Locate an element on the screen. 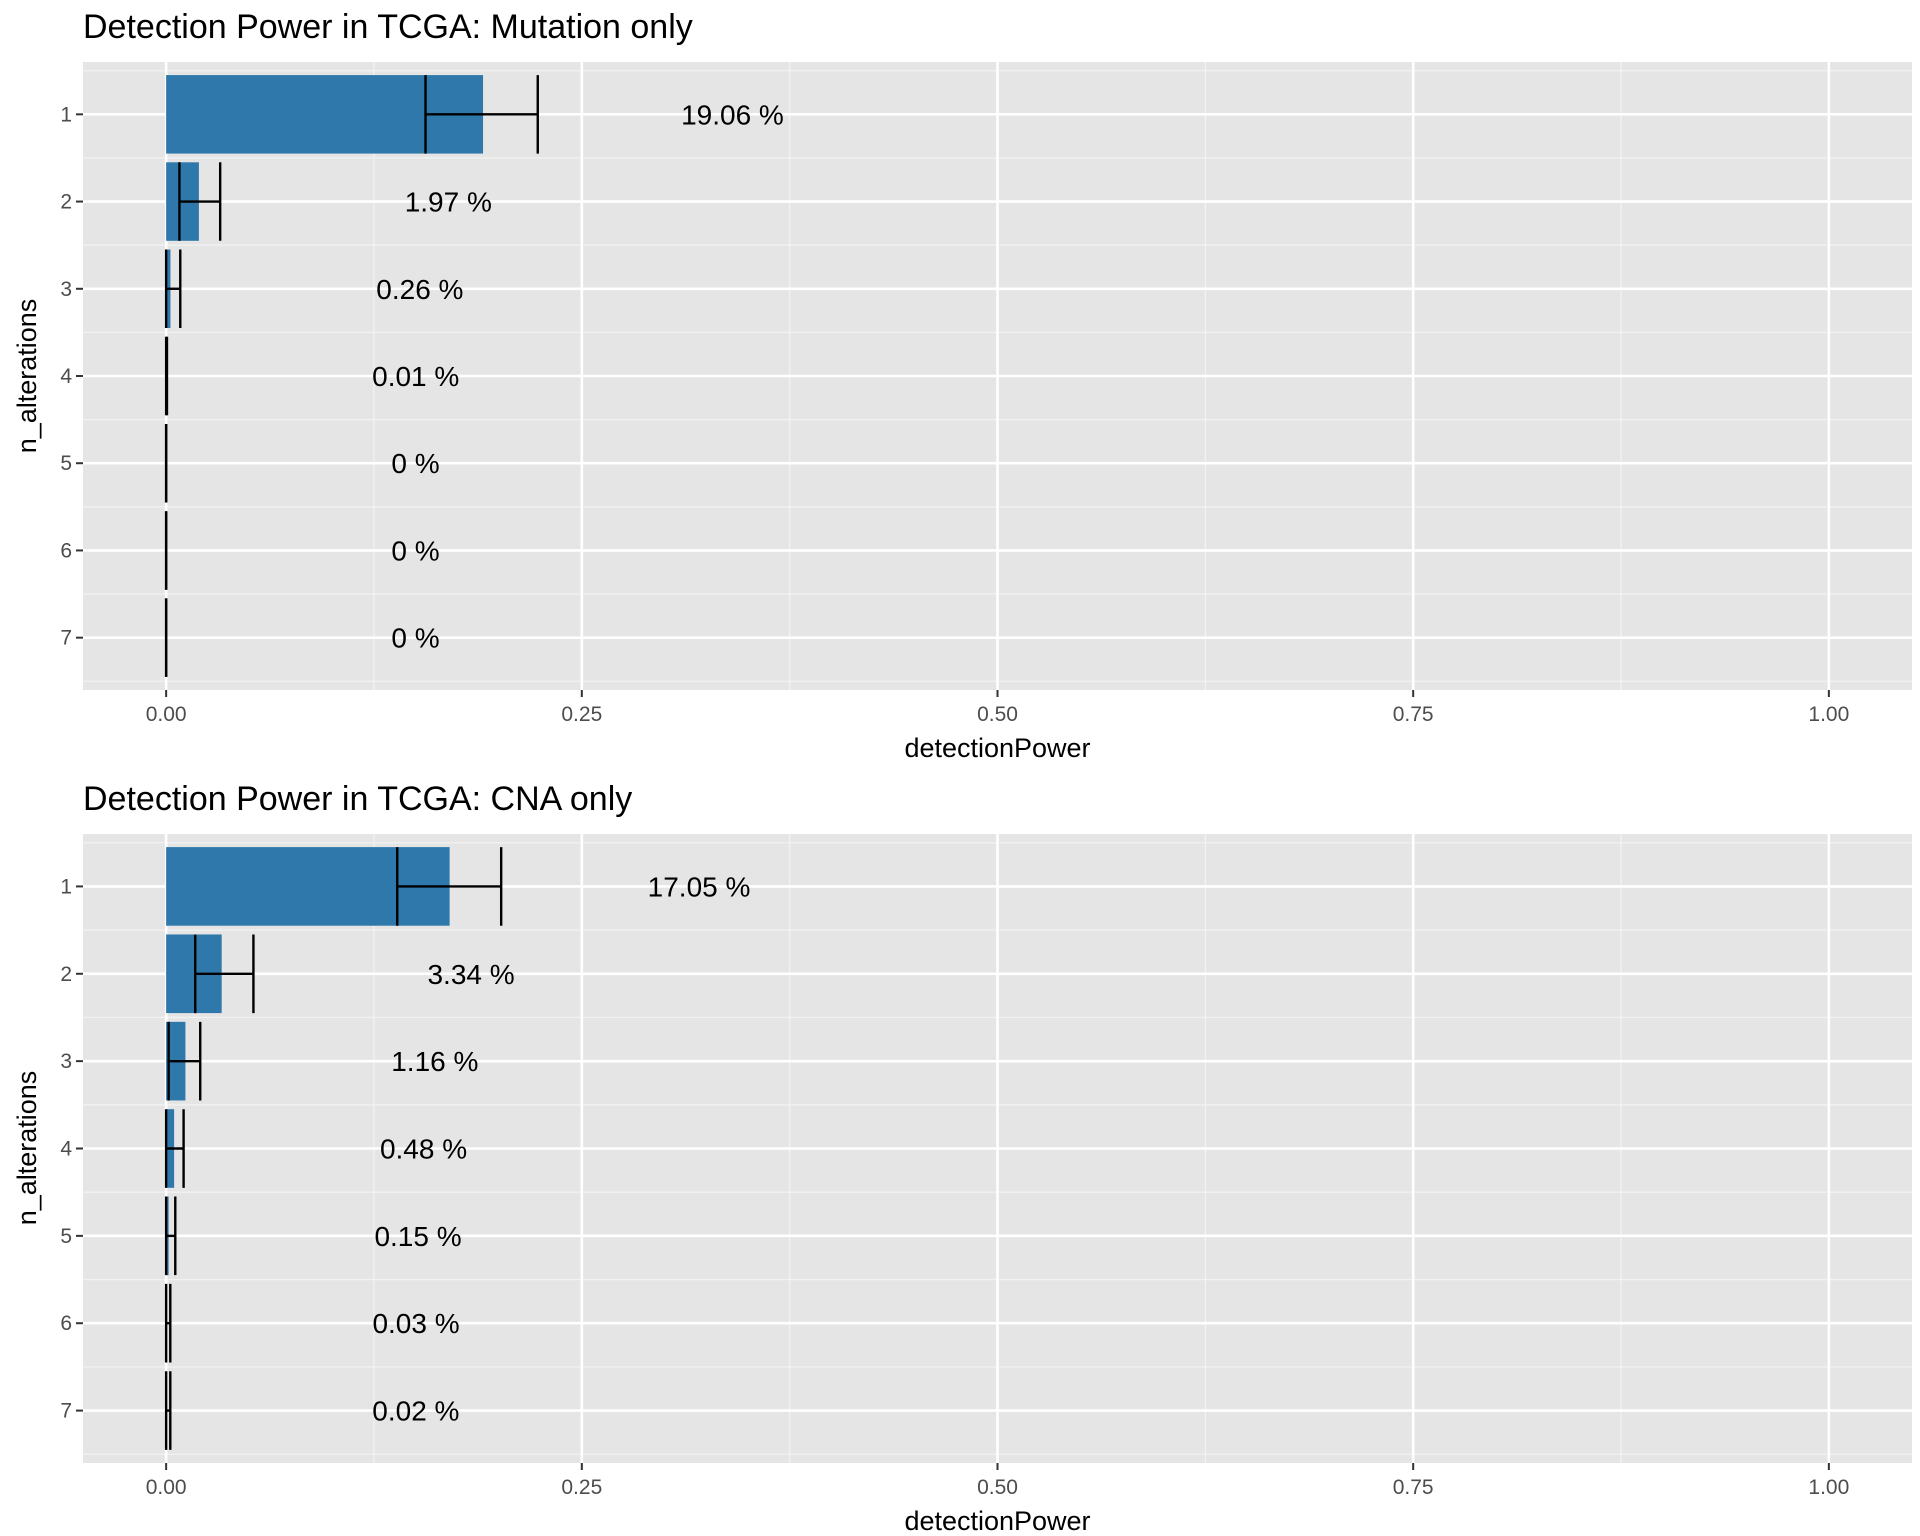 The width and height of the screenshot is (1920, 1536). chart-title: Detection Power in TCGA: Mutation only is located at coordinates (388, 27).